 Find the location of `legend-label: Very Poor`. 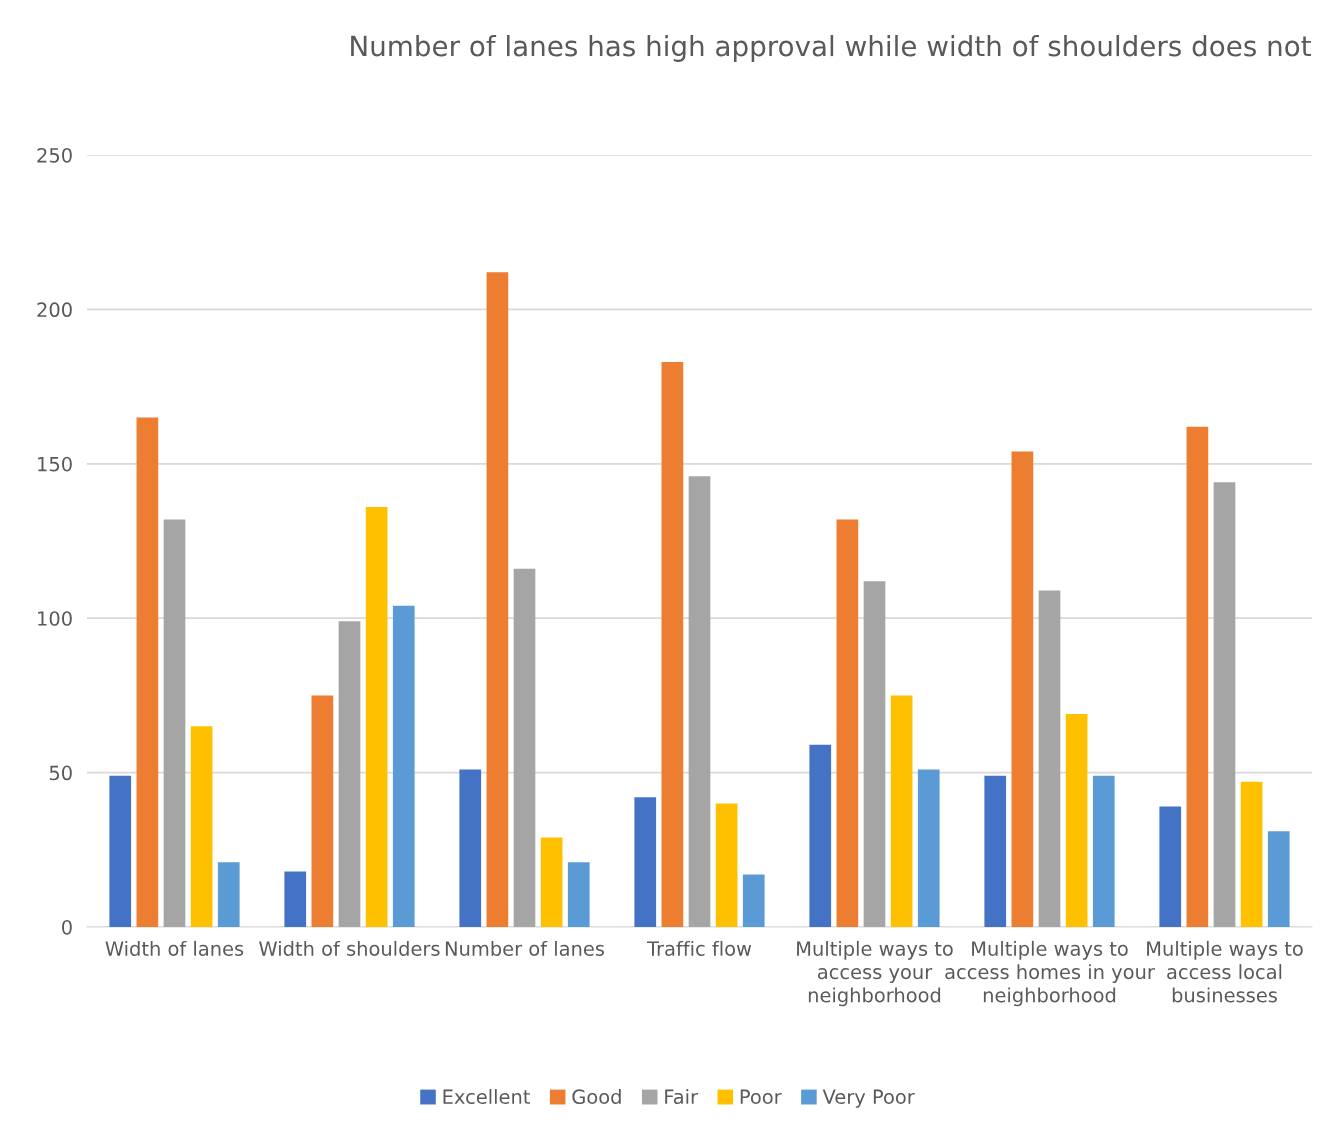

legend-label: Very Poor is located at coordinates (868, 1098).